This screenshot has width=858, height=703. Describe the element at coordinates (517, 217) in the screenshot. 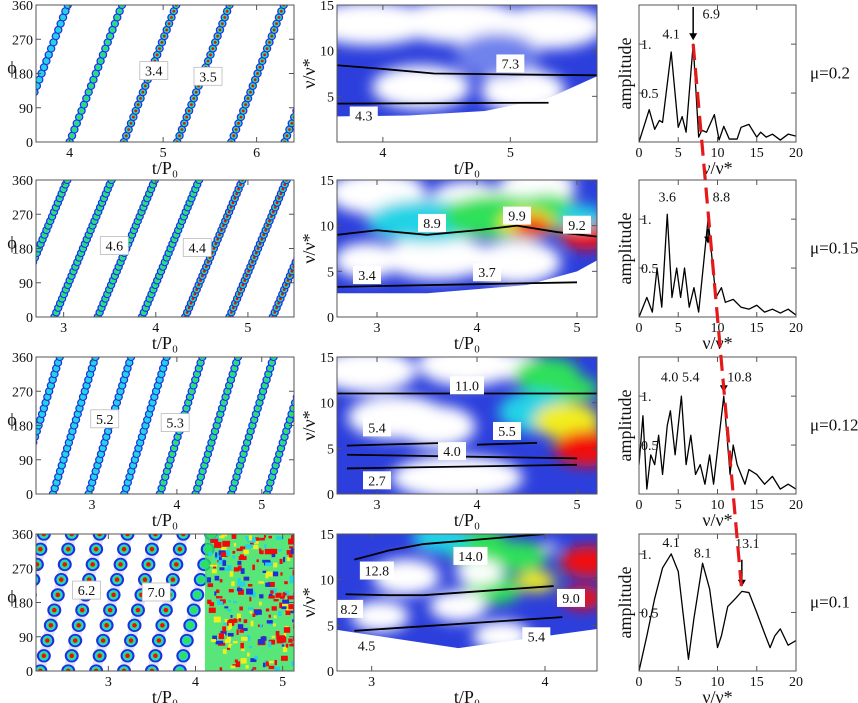

I see `frequency-label: 9.9` at that location.